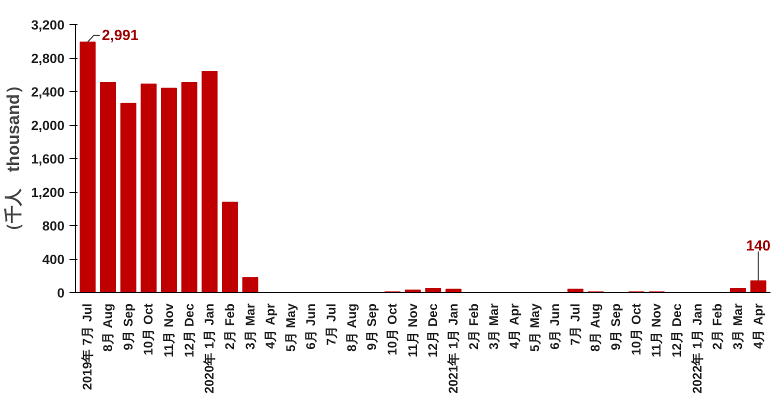 The image size is (784, 396). What do you see at coordinates (61, 293) in the screenshot?
I see `y-tick-label: 0` at bounding box center [61, 293].